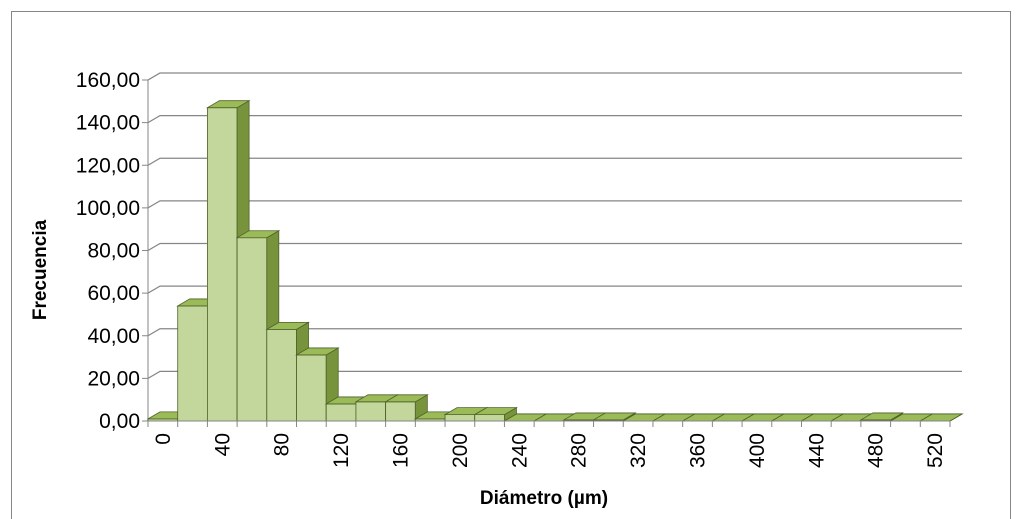 This screenshot has width=1018, height=519. I want to click on x-axis: 0 40 80 120 160 200 240 280 320 360 400 440 480 520, so click(549, 444).